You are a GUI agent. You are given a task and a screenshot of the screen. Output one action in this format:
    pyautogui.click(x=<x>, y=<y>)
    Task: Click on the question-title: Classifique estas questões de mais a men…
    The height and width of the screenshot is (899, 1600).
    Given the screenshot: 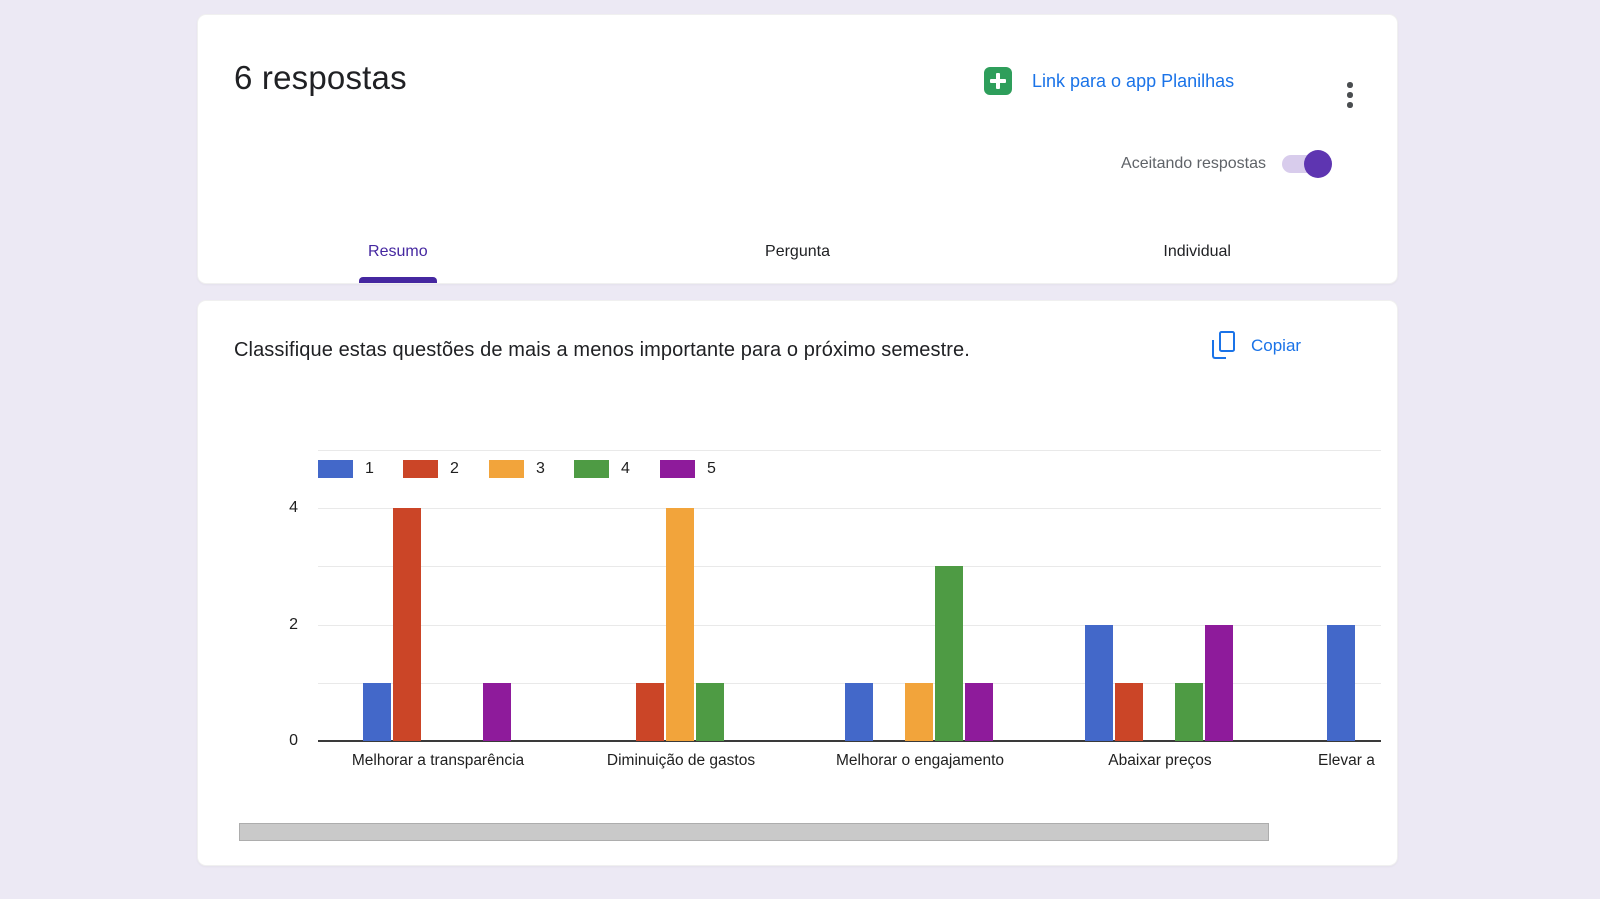 What is the action you would take?
    pyautogui.click(x=602, y=350)
    